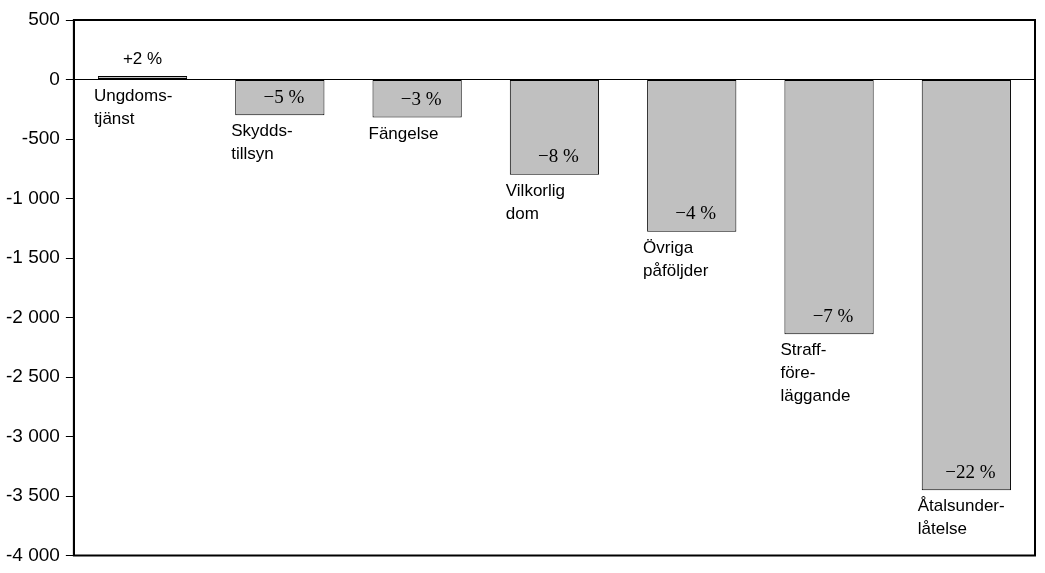 The height and width of the screenshot is (573, 1045). Describe the element at coordinates (696, 213) in the screenshot. I see `annotation: −4 %` at that location.